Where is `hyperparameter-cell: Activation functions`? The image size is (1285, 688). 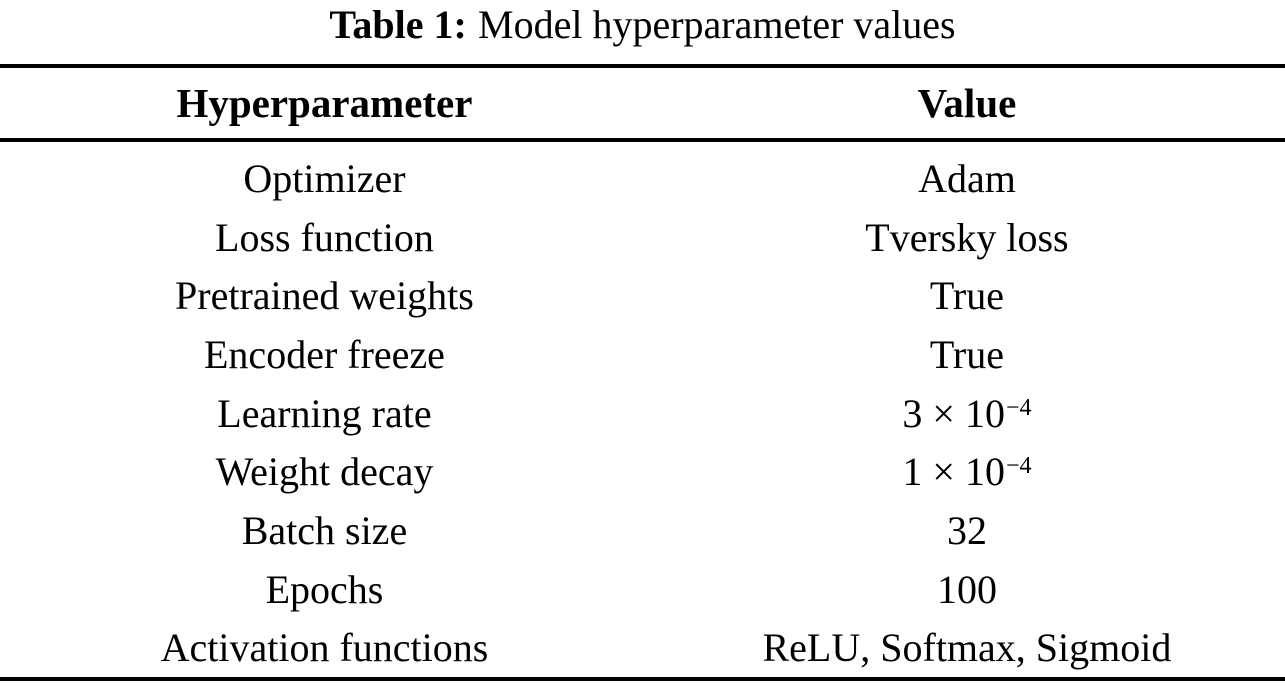
hyperparameter-cell: Activation functions is located at coordinates (324, 648).